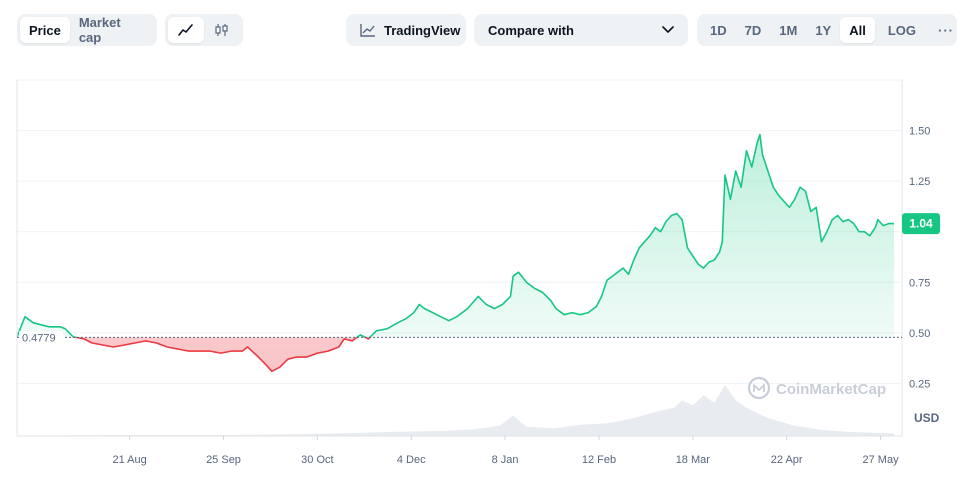  What do you see at coordinates (186, 30) in the screenshot?
I see `line-chart-icon` at bounding box center [186, 30].